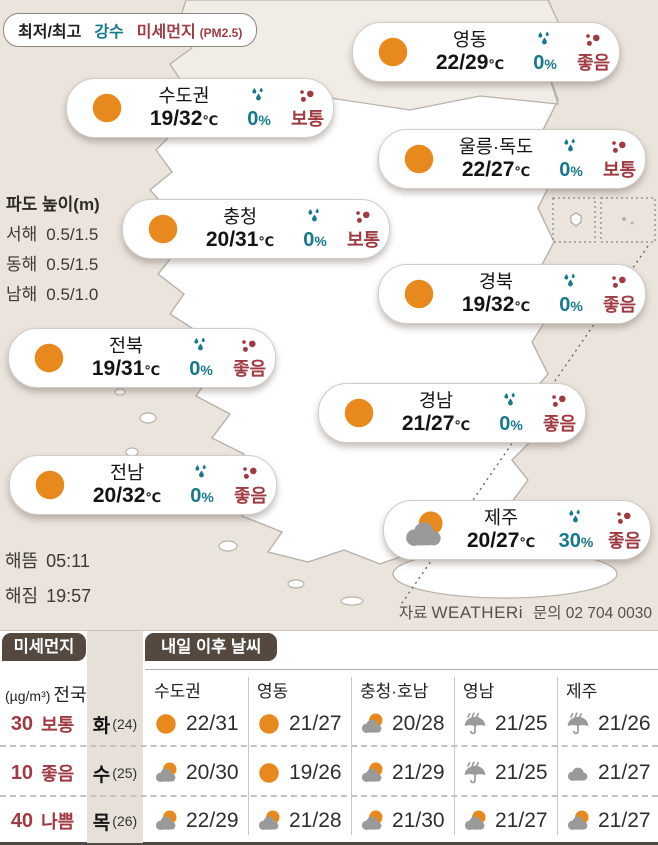  What do you see at coordinates (501, 518) in the screenshot?
I see `region-name: 제주` at bounding box center [501, 518].